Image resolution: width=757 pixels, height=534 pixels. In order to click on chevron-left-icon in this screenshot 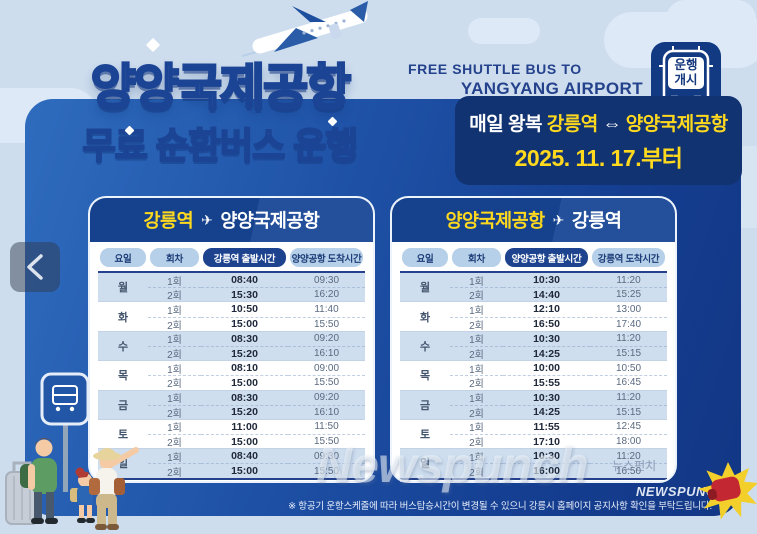, I will do `click(35, 267)`.